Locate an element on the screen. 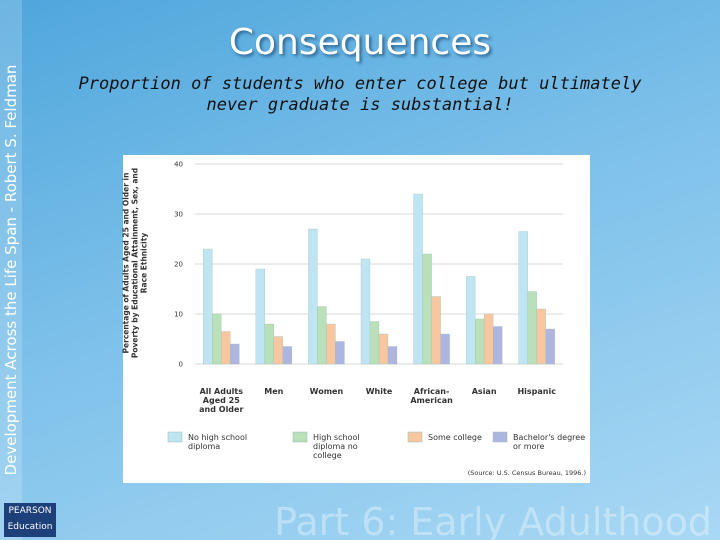 The image size is (720, 540). logo-line: Education is located at coordinates (30, 527).